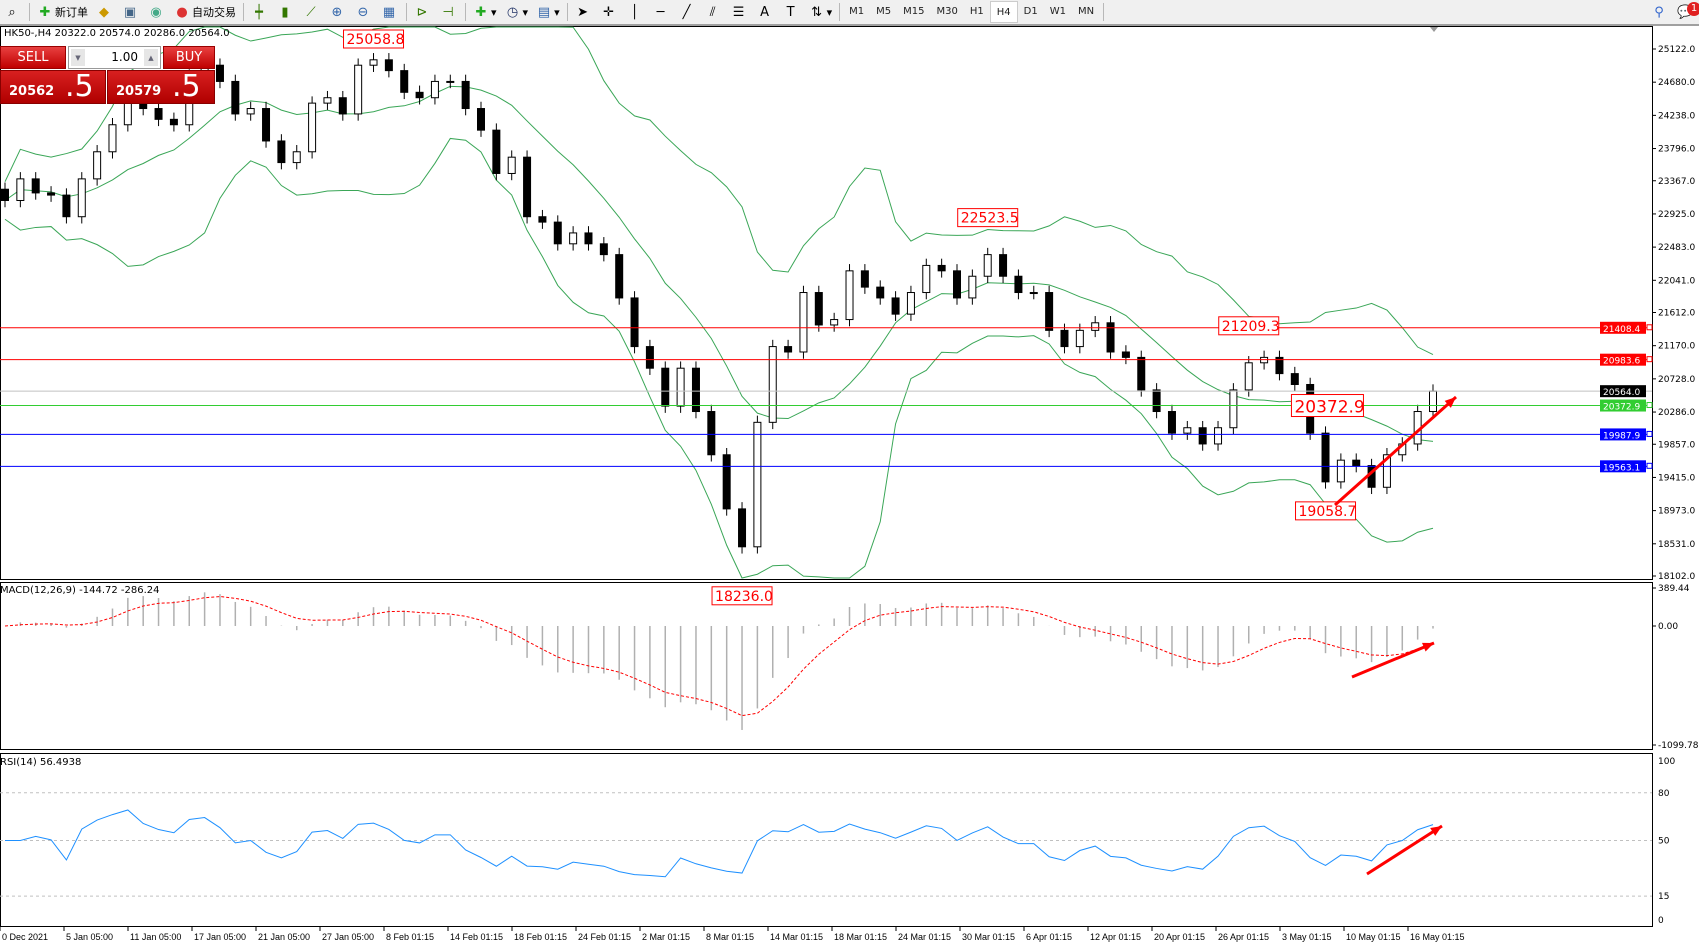 The width and height of the screenshot is (1699, 948). I want to click on trendline-button: ╱, so click(688, 12).